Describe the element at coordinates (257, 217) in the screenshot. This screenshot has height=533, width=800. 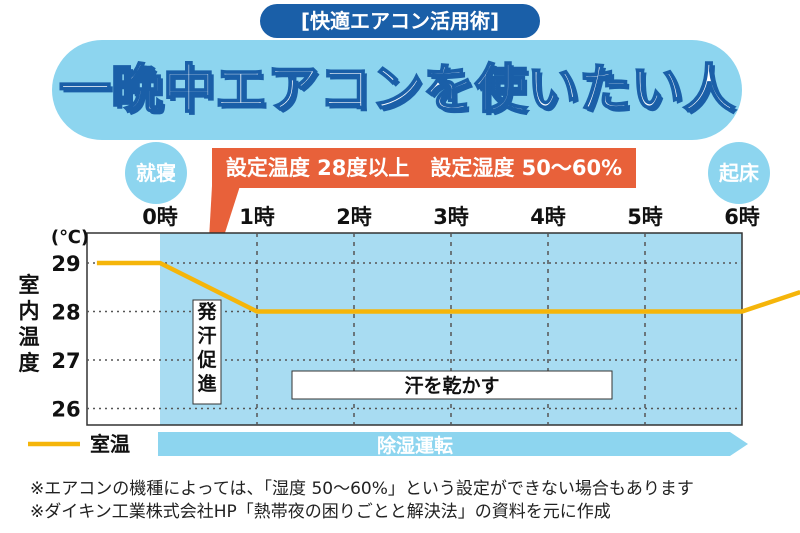
I see `x-tick-label: 1時` at that location.